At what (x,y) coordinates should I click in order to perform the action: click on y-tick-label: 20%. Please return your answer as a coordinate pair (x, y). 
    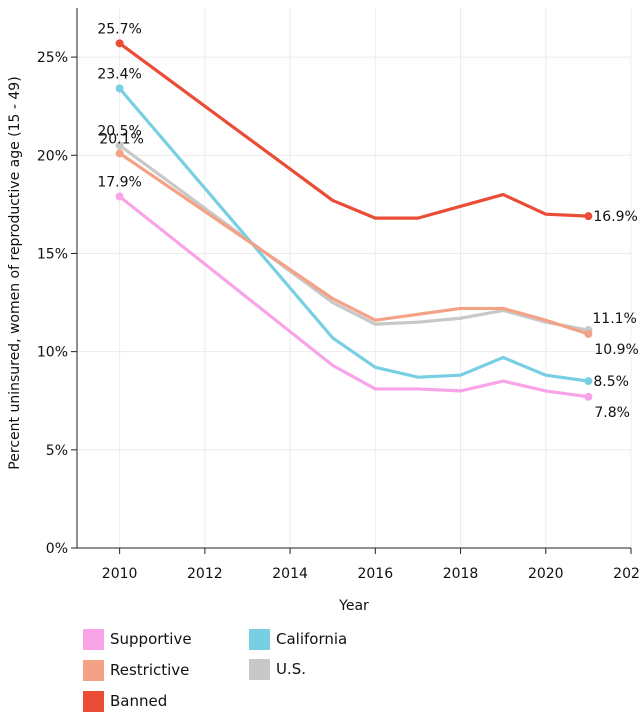
    Looking at the image, I should click on (52, 156).